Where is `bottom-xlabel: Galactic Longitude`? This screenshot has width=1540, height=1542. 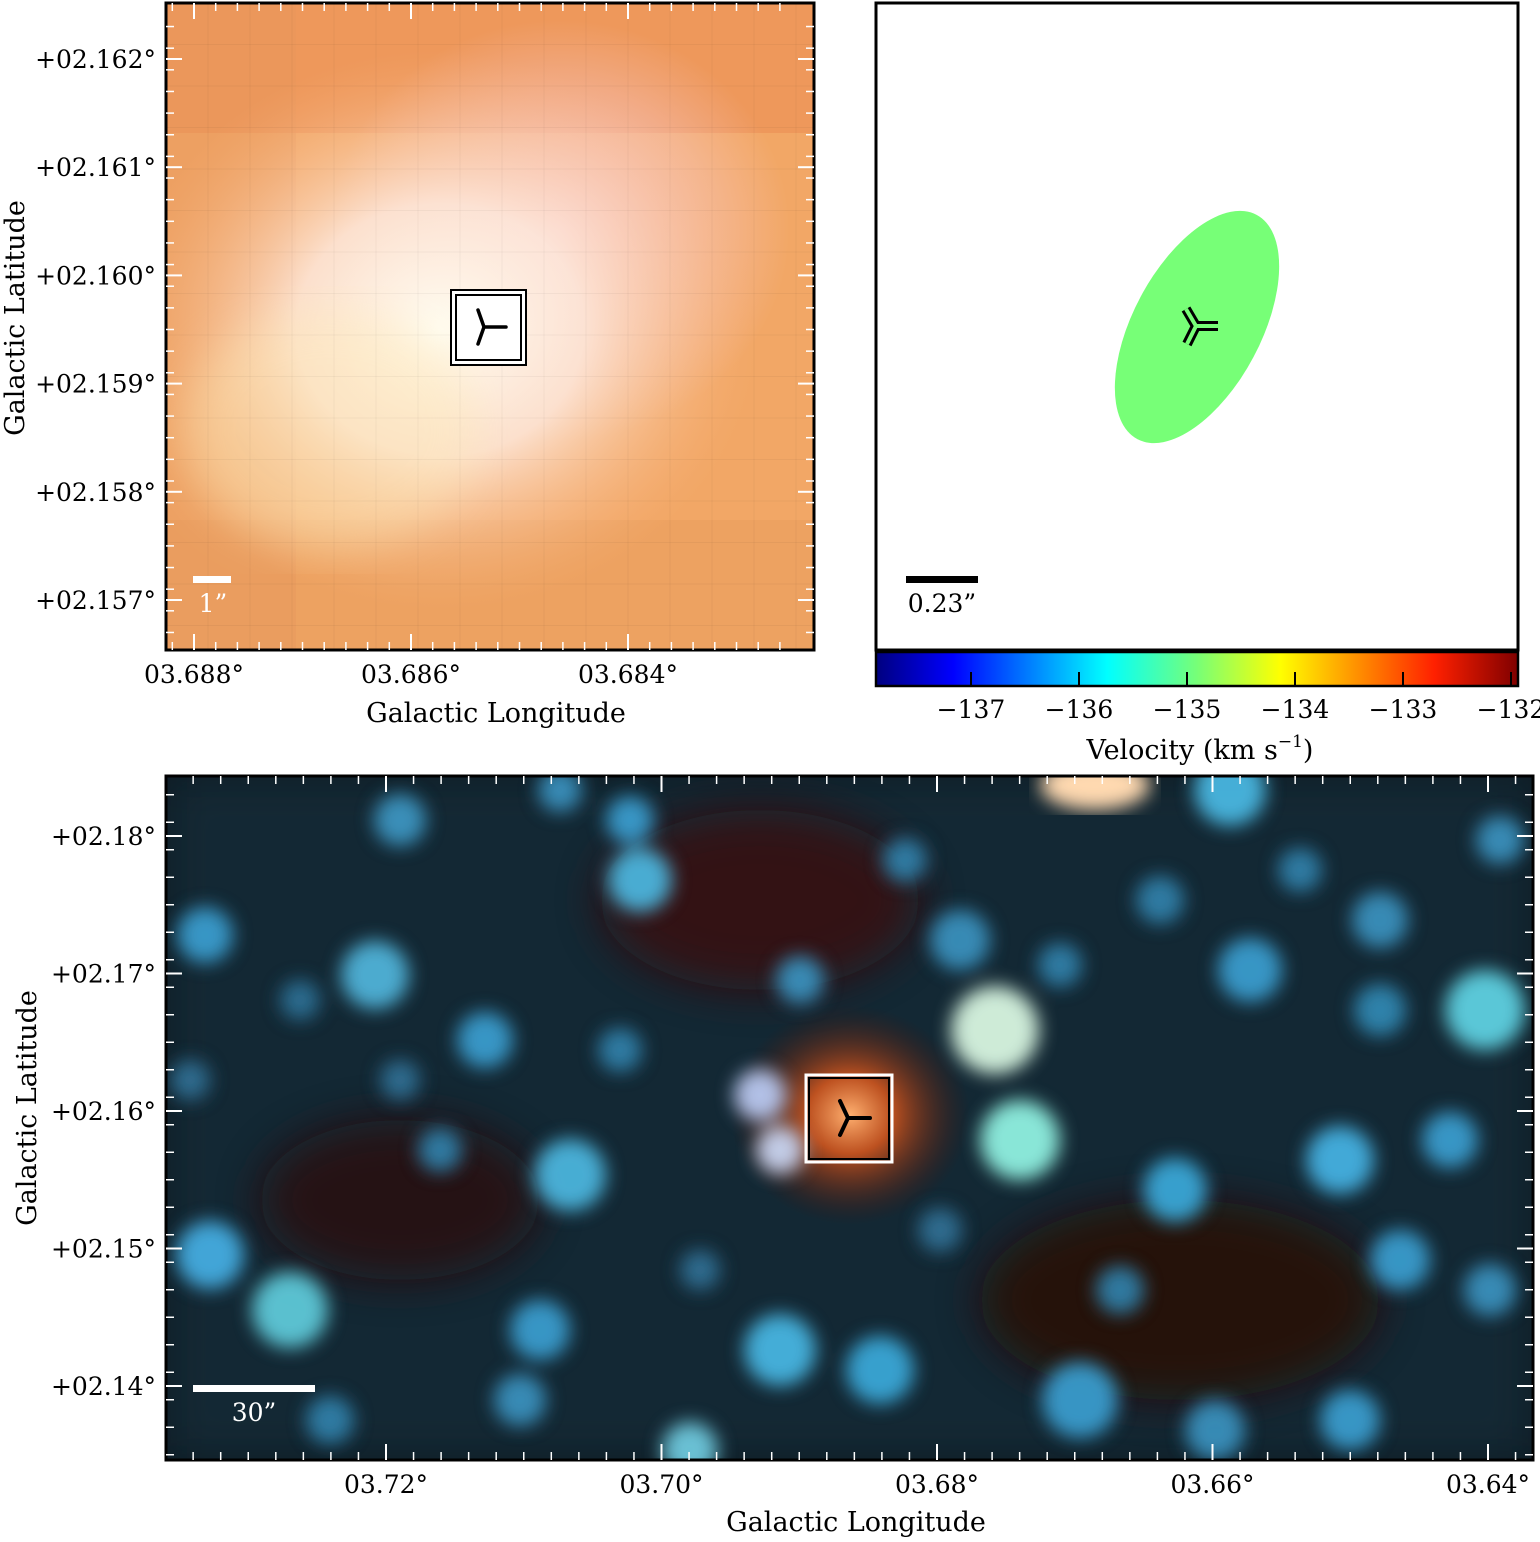
bottom-xlabel: Galactic Longitude is located at coordinates (856, 1522).